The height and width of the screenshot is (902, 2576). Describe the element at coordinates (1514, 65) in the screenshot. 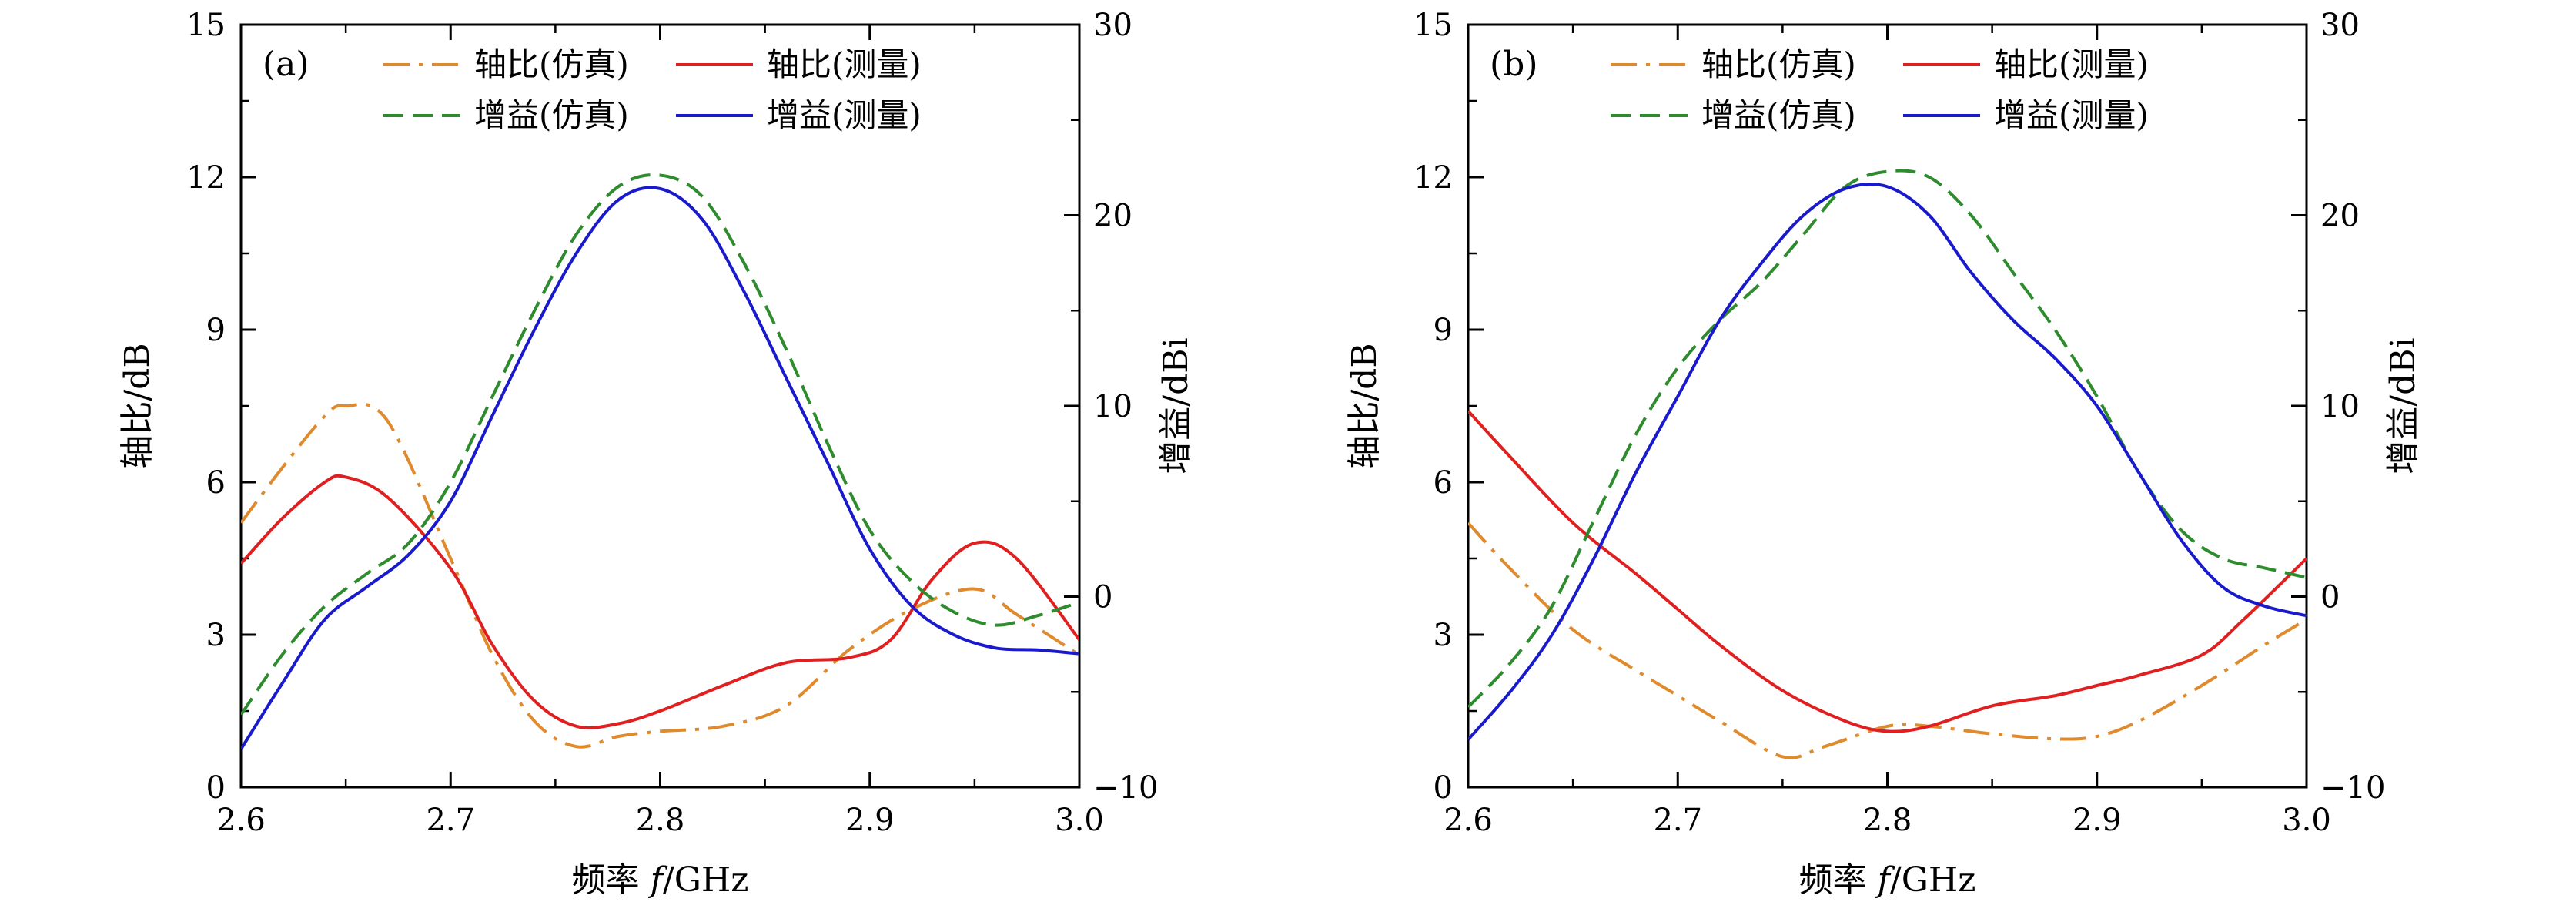

I see `panel-label: (b)` at that location.